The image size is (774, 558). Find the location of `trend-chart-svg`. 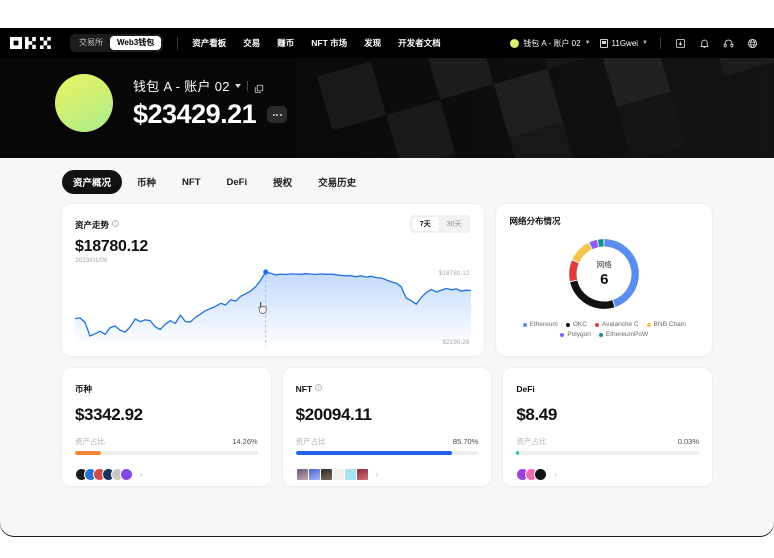

trend-chart-svg is located at coordinates (273, 307).